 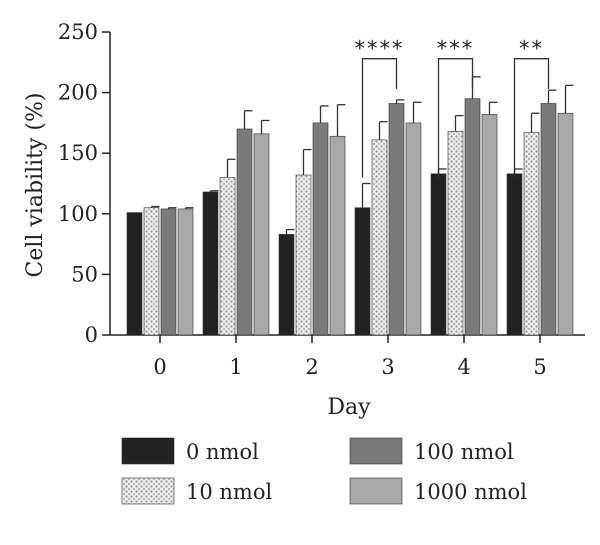 I want to click on y-tick-label: 200, so click(x=78, y=93).